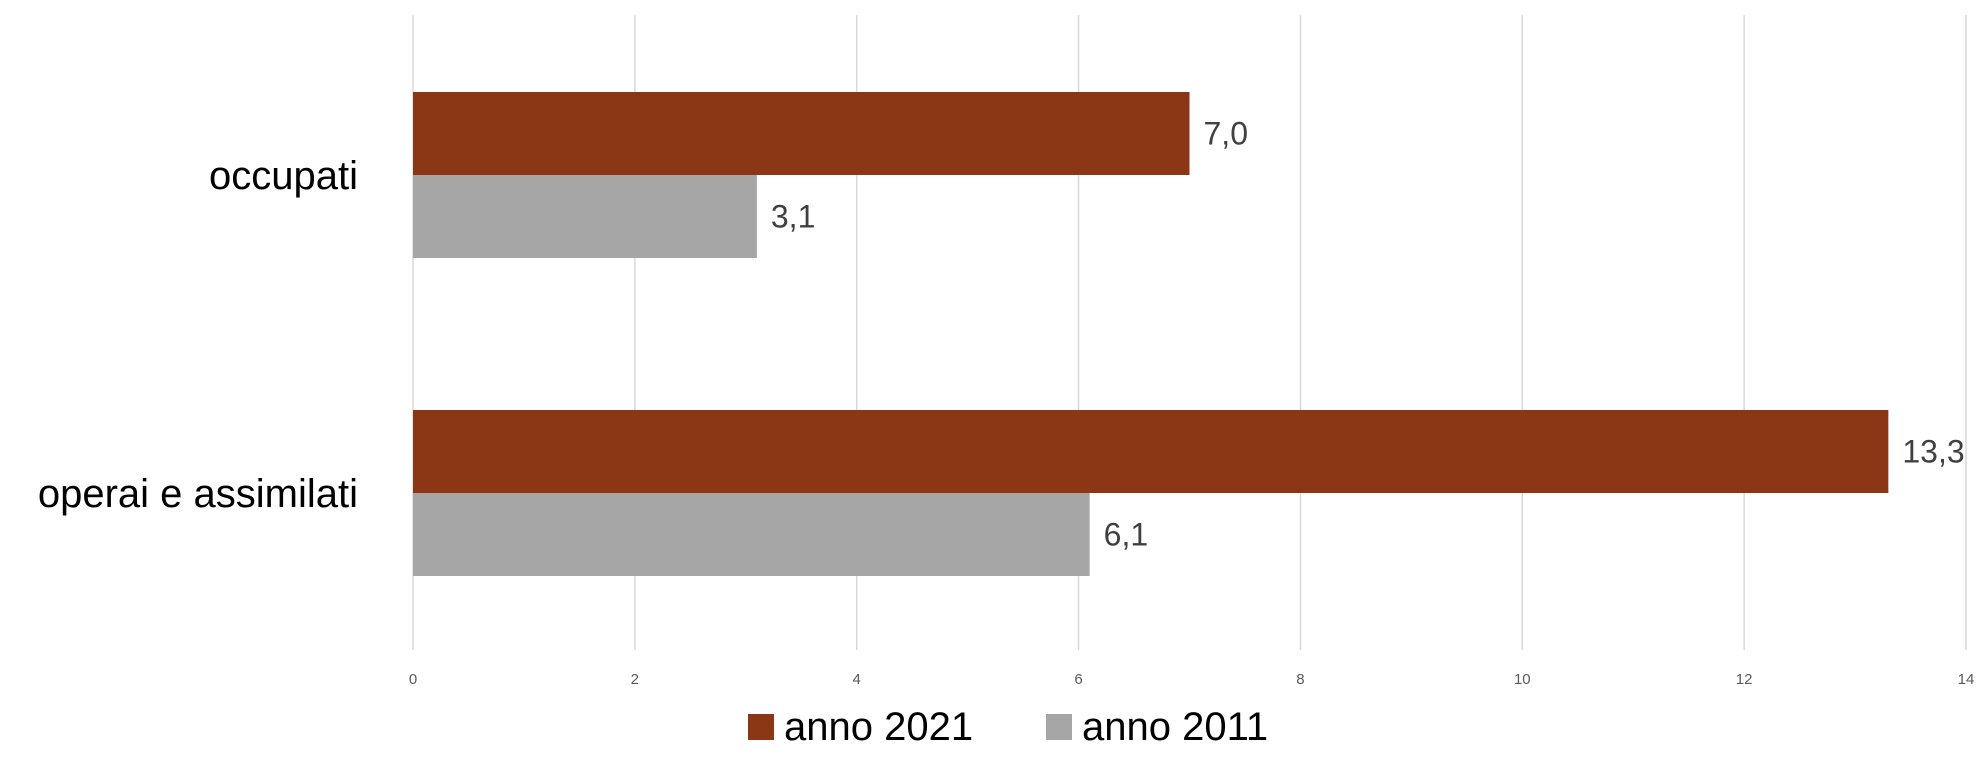 Image resolution: width=1982 pixels, height=765 pixels. Describe the element at coordinates (793, 217) in the screenshot. I see `data-label: 3,1` at that location.